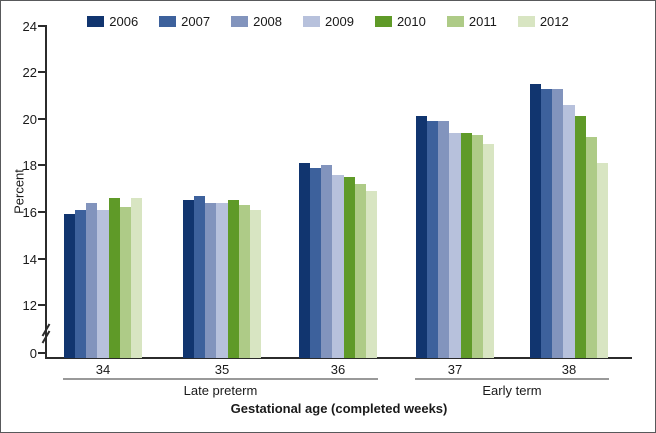 The width and height of the screenshot is (656, 433). What do you see at coordinates (482, 21) in the screenshot?
I see `legend-label: 2011` at bounding box center [482, 21].